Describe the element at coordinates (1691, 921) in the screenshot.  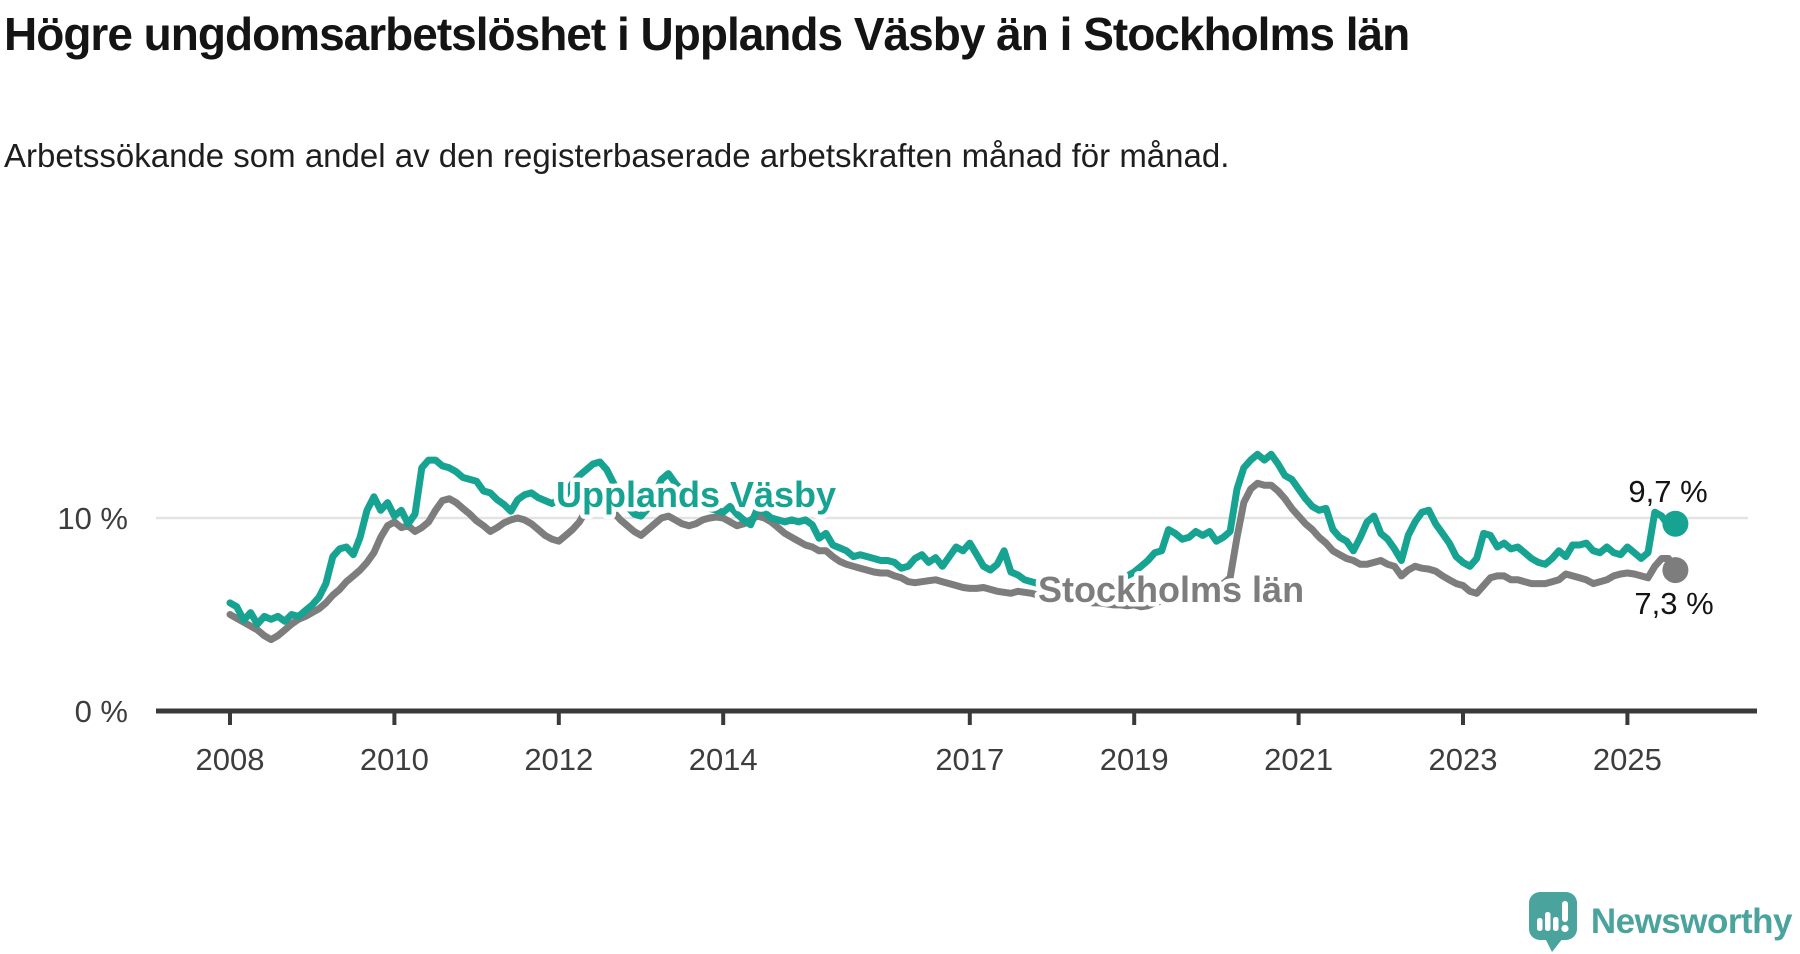
I see `newsworthy-logo-text: Newsworthy` at that location.